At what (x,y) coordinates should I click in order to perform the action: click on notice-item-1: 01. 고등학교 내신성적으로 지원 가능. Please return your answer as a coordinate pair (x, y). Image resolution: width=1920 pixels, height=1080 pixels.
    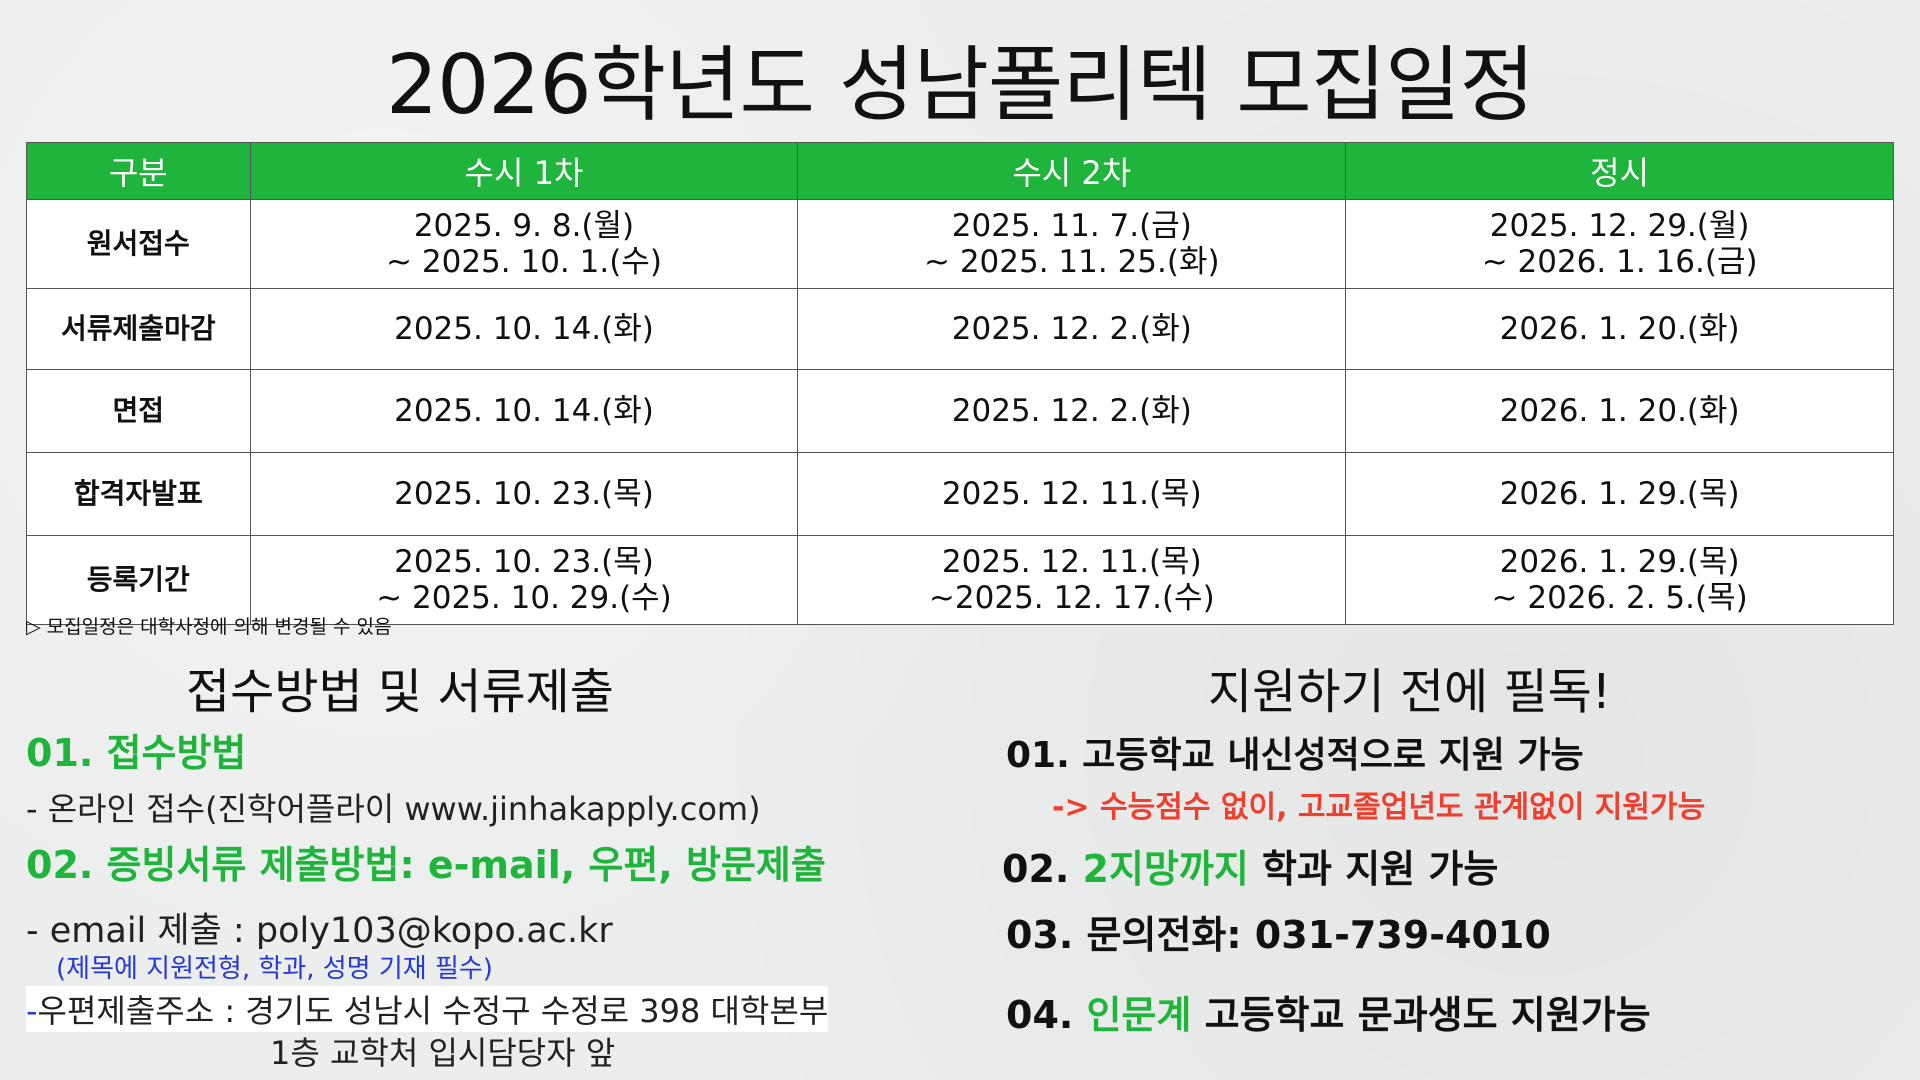
    Looking at the image, I should click on (1295, 755).